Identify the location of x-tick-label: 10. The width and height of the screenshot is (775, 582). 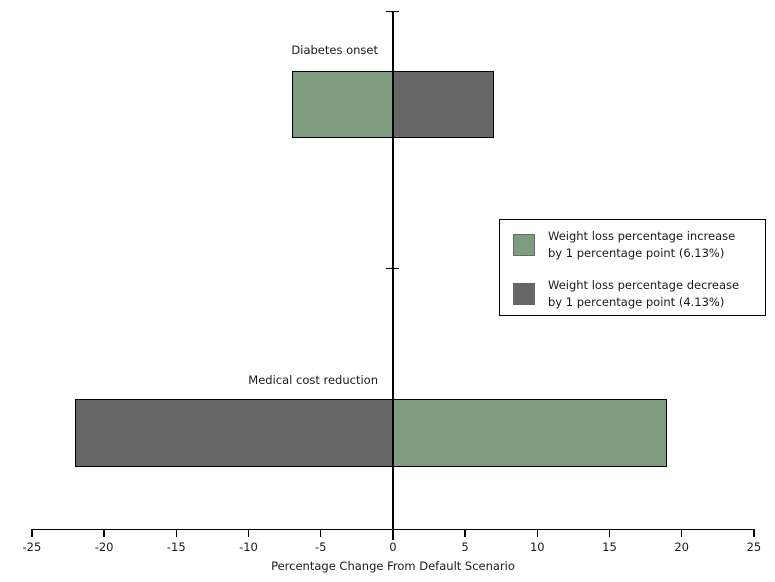
(537, 547).